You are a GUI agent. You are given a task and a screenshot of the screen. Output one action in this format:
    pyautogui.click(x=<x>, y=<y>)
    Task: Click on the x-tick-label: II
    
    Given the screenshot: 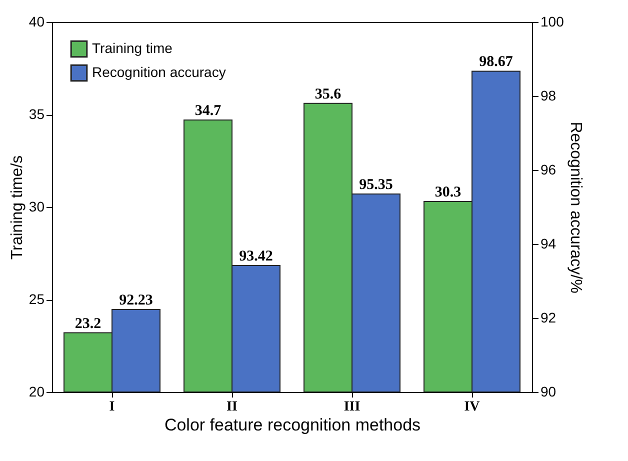 What is the action you would take?
    pyautogui.click(x=232, y=407)
    